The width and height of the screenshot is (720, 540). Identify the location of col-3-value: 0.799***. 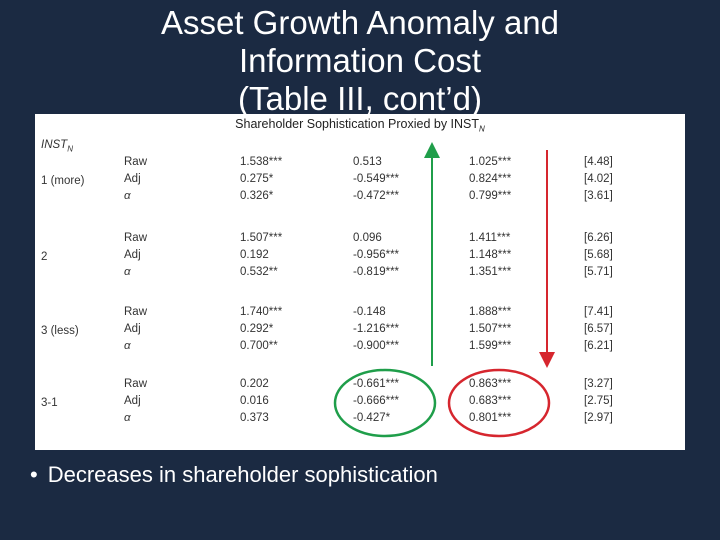
(490, 196).